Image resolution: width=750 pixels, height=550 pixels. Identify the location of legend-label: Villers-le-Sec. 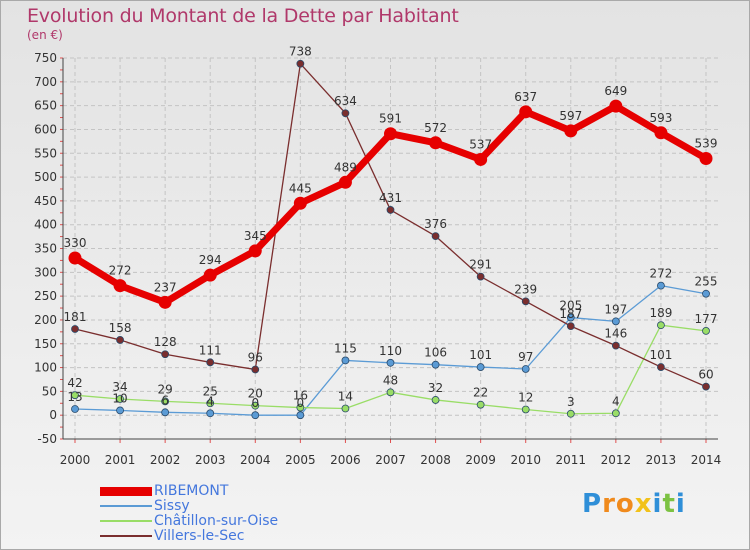
(199, 536).